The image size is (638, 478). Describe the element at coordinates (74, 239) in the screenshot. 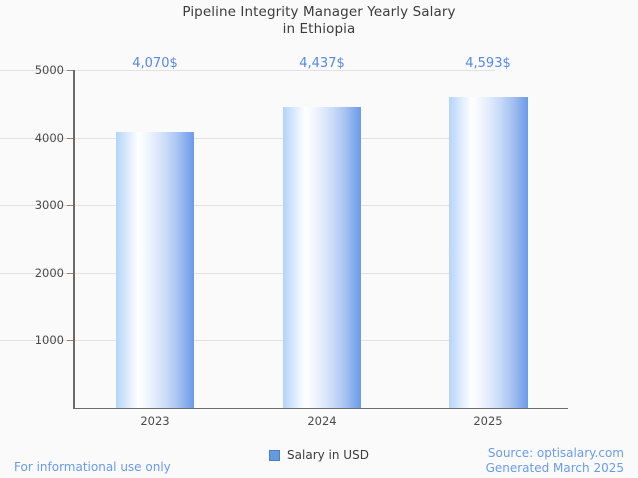

I see `y-axis-line` at that location.